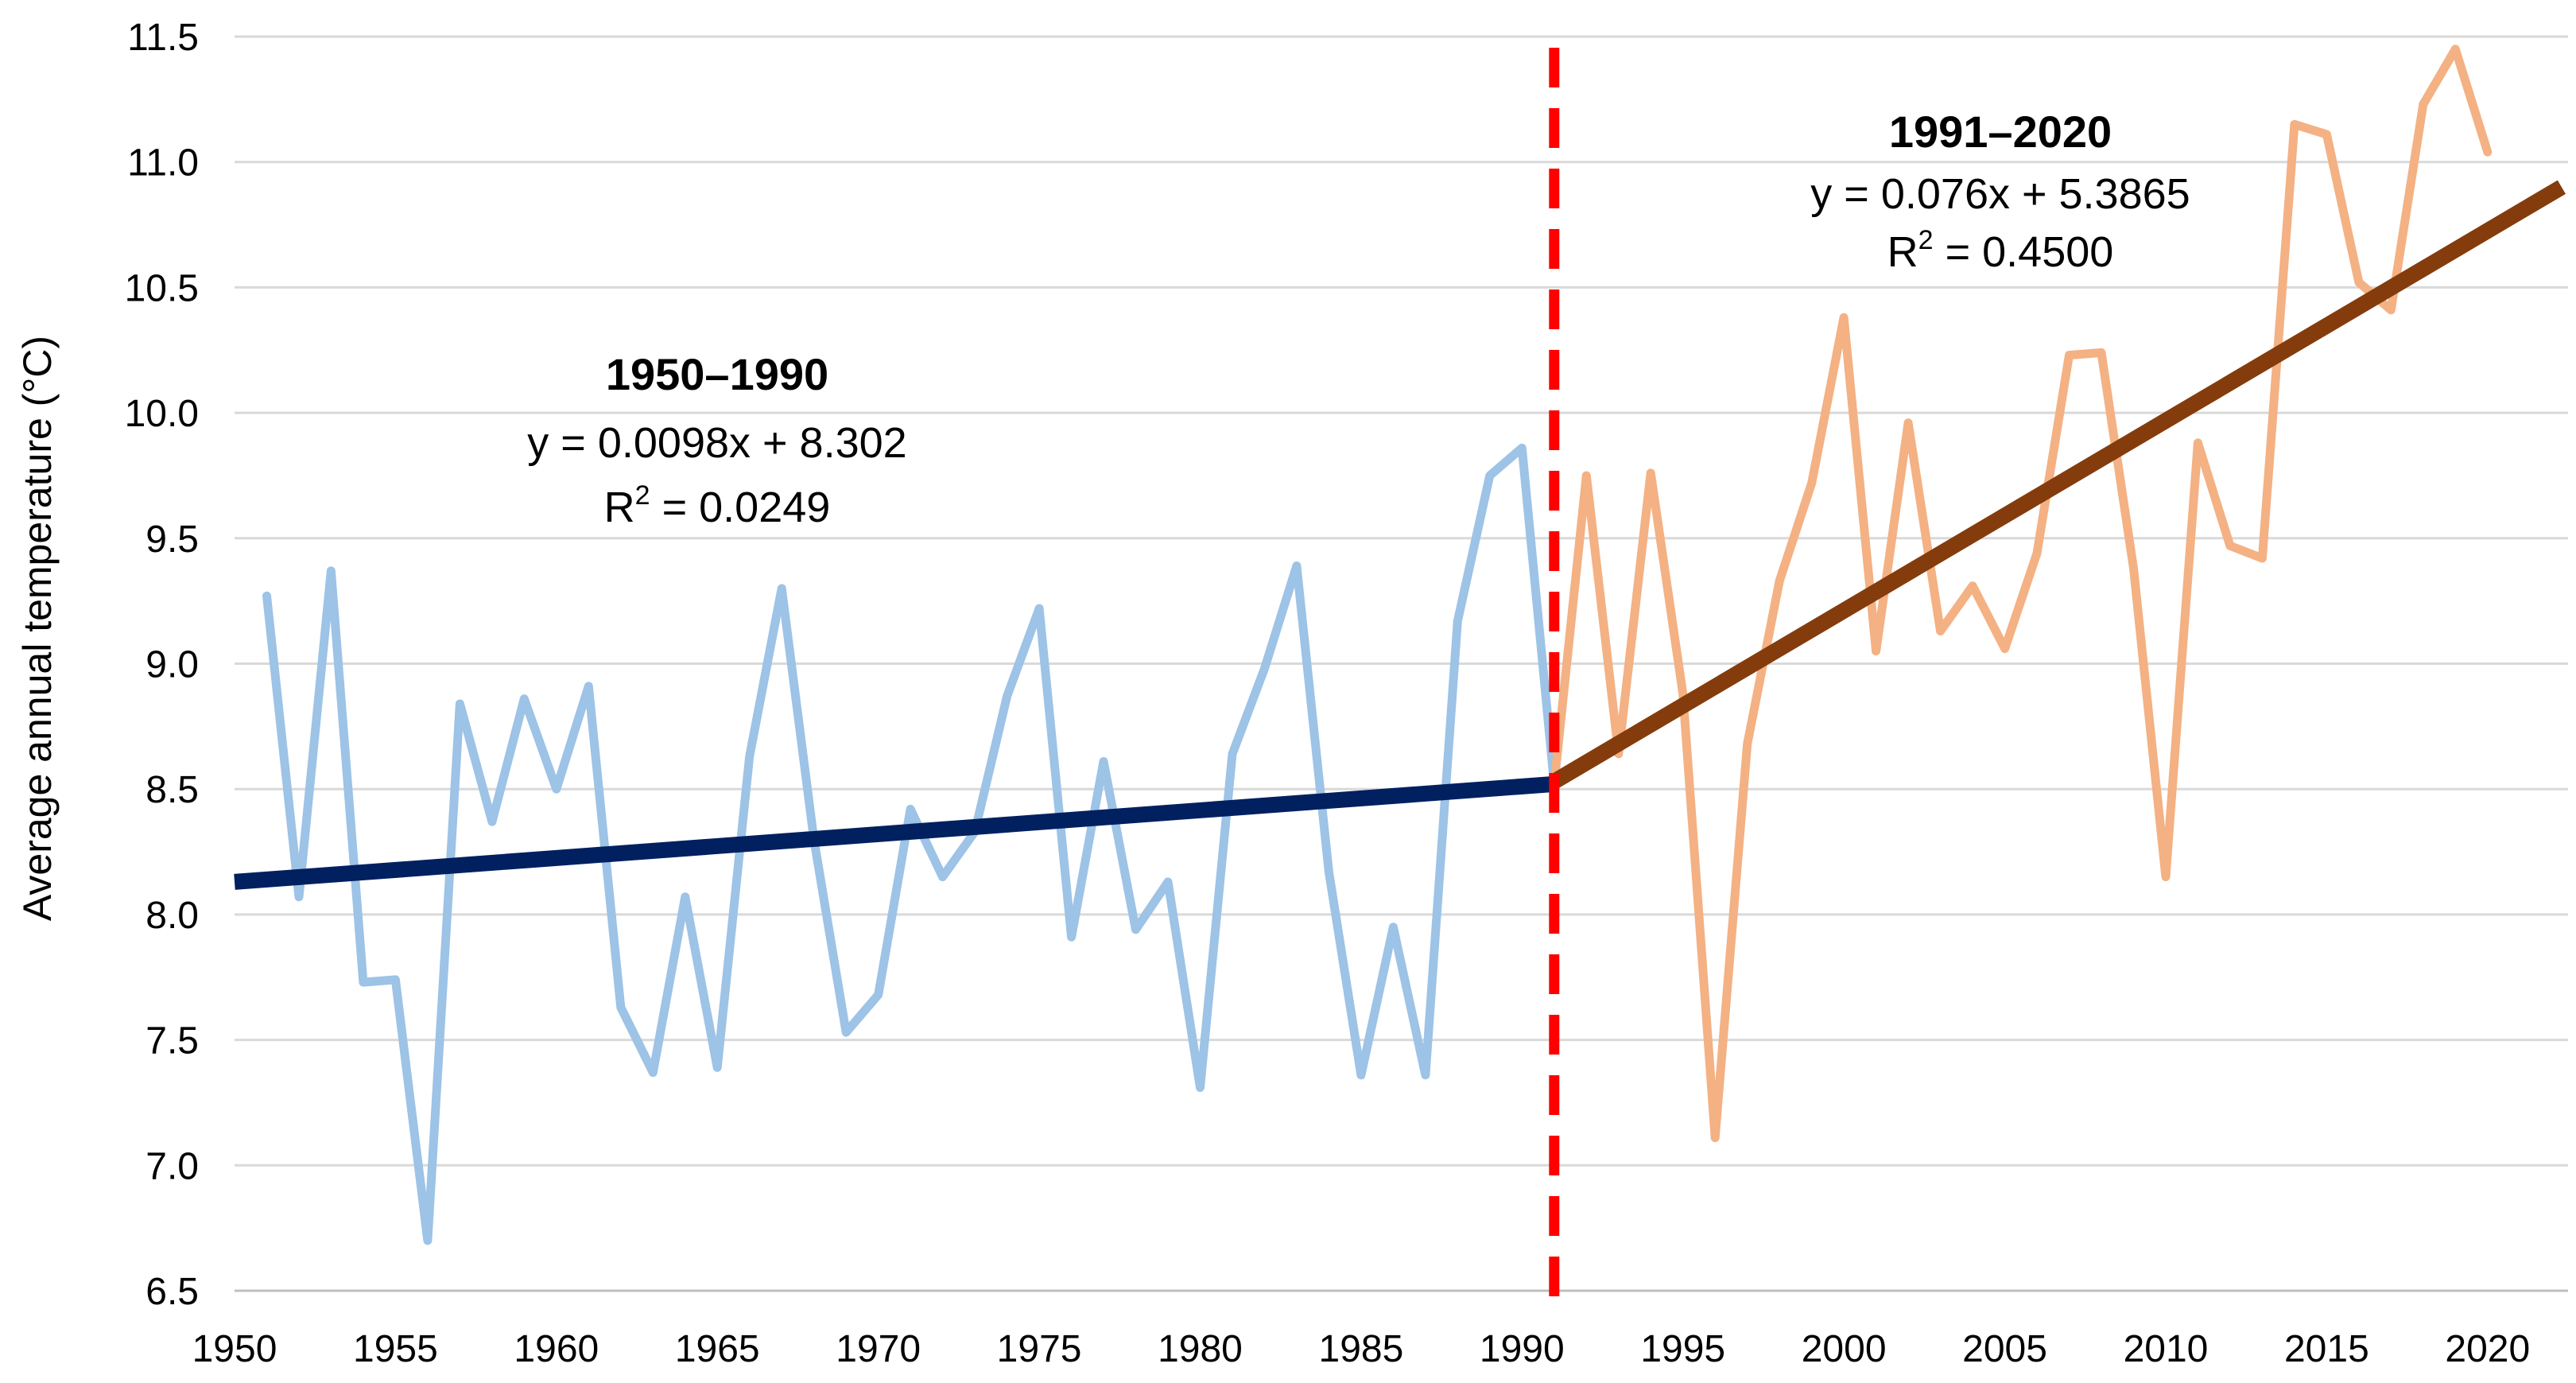  What do you see at coordinates (172, 540) in the screenshot?
I see `y-tick-label: 9.5` at bounding box center [172, 540].